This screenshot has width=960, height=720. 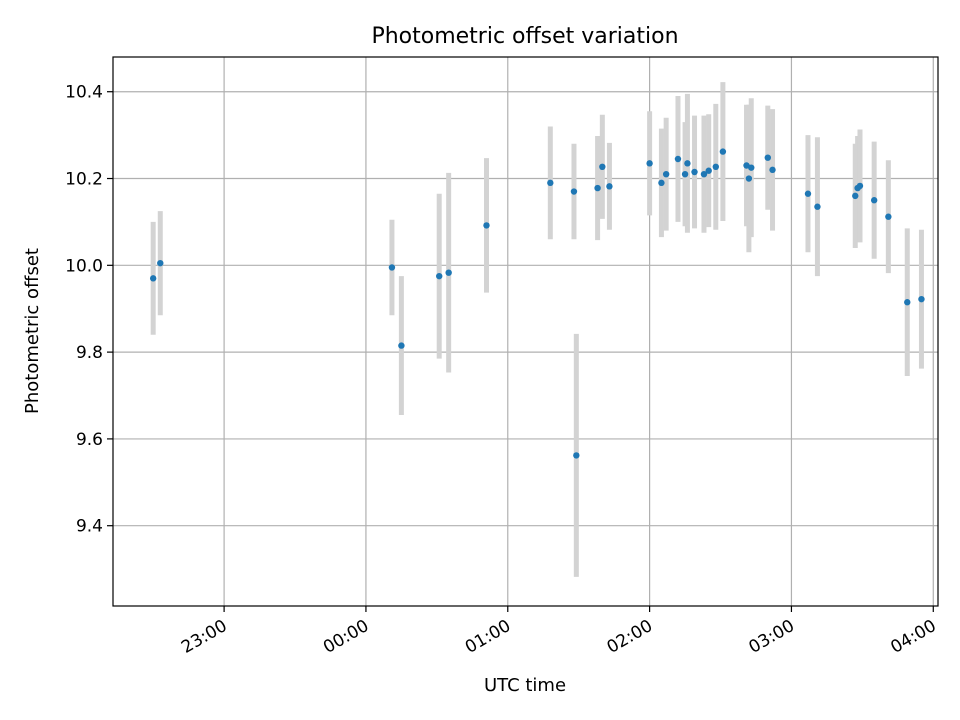 I want to click on chart-title: Photometric offset variation, so click(x=524, y=36).